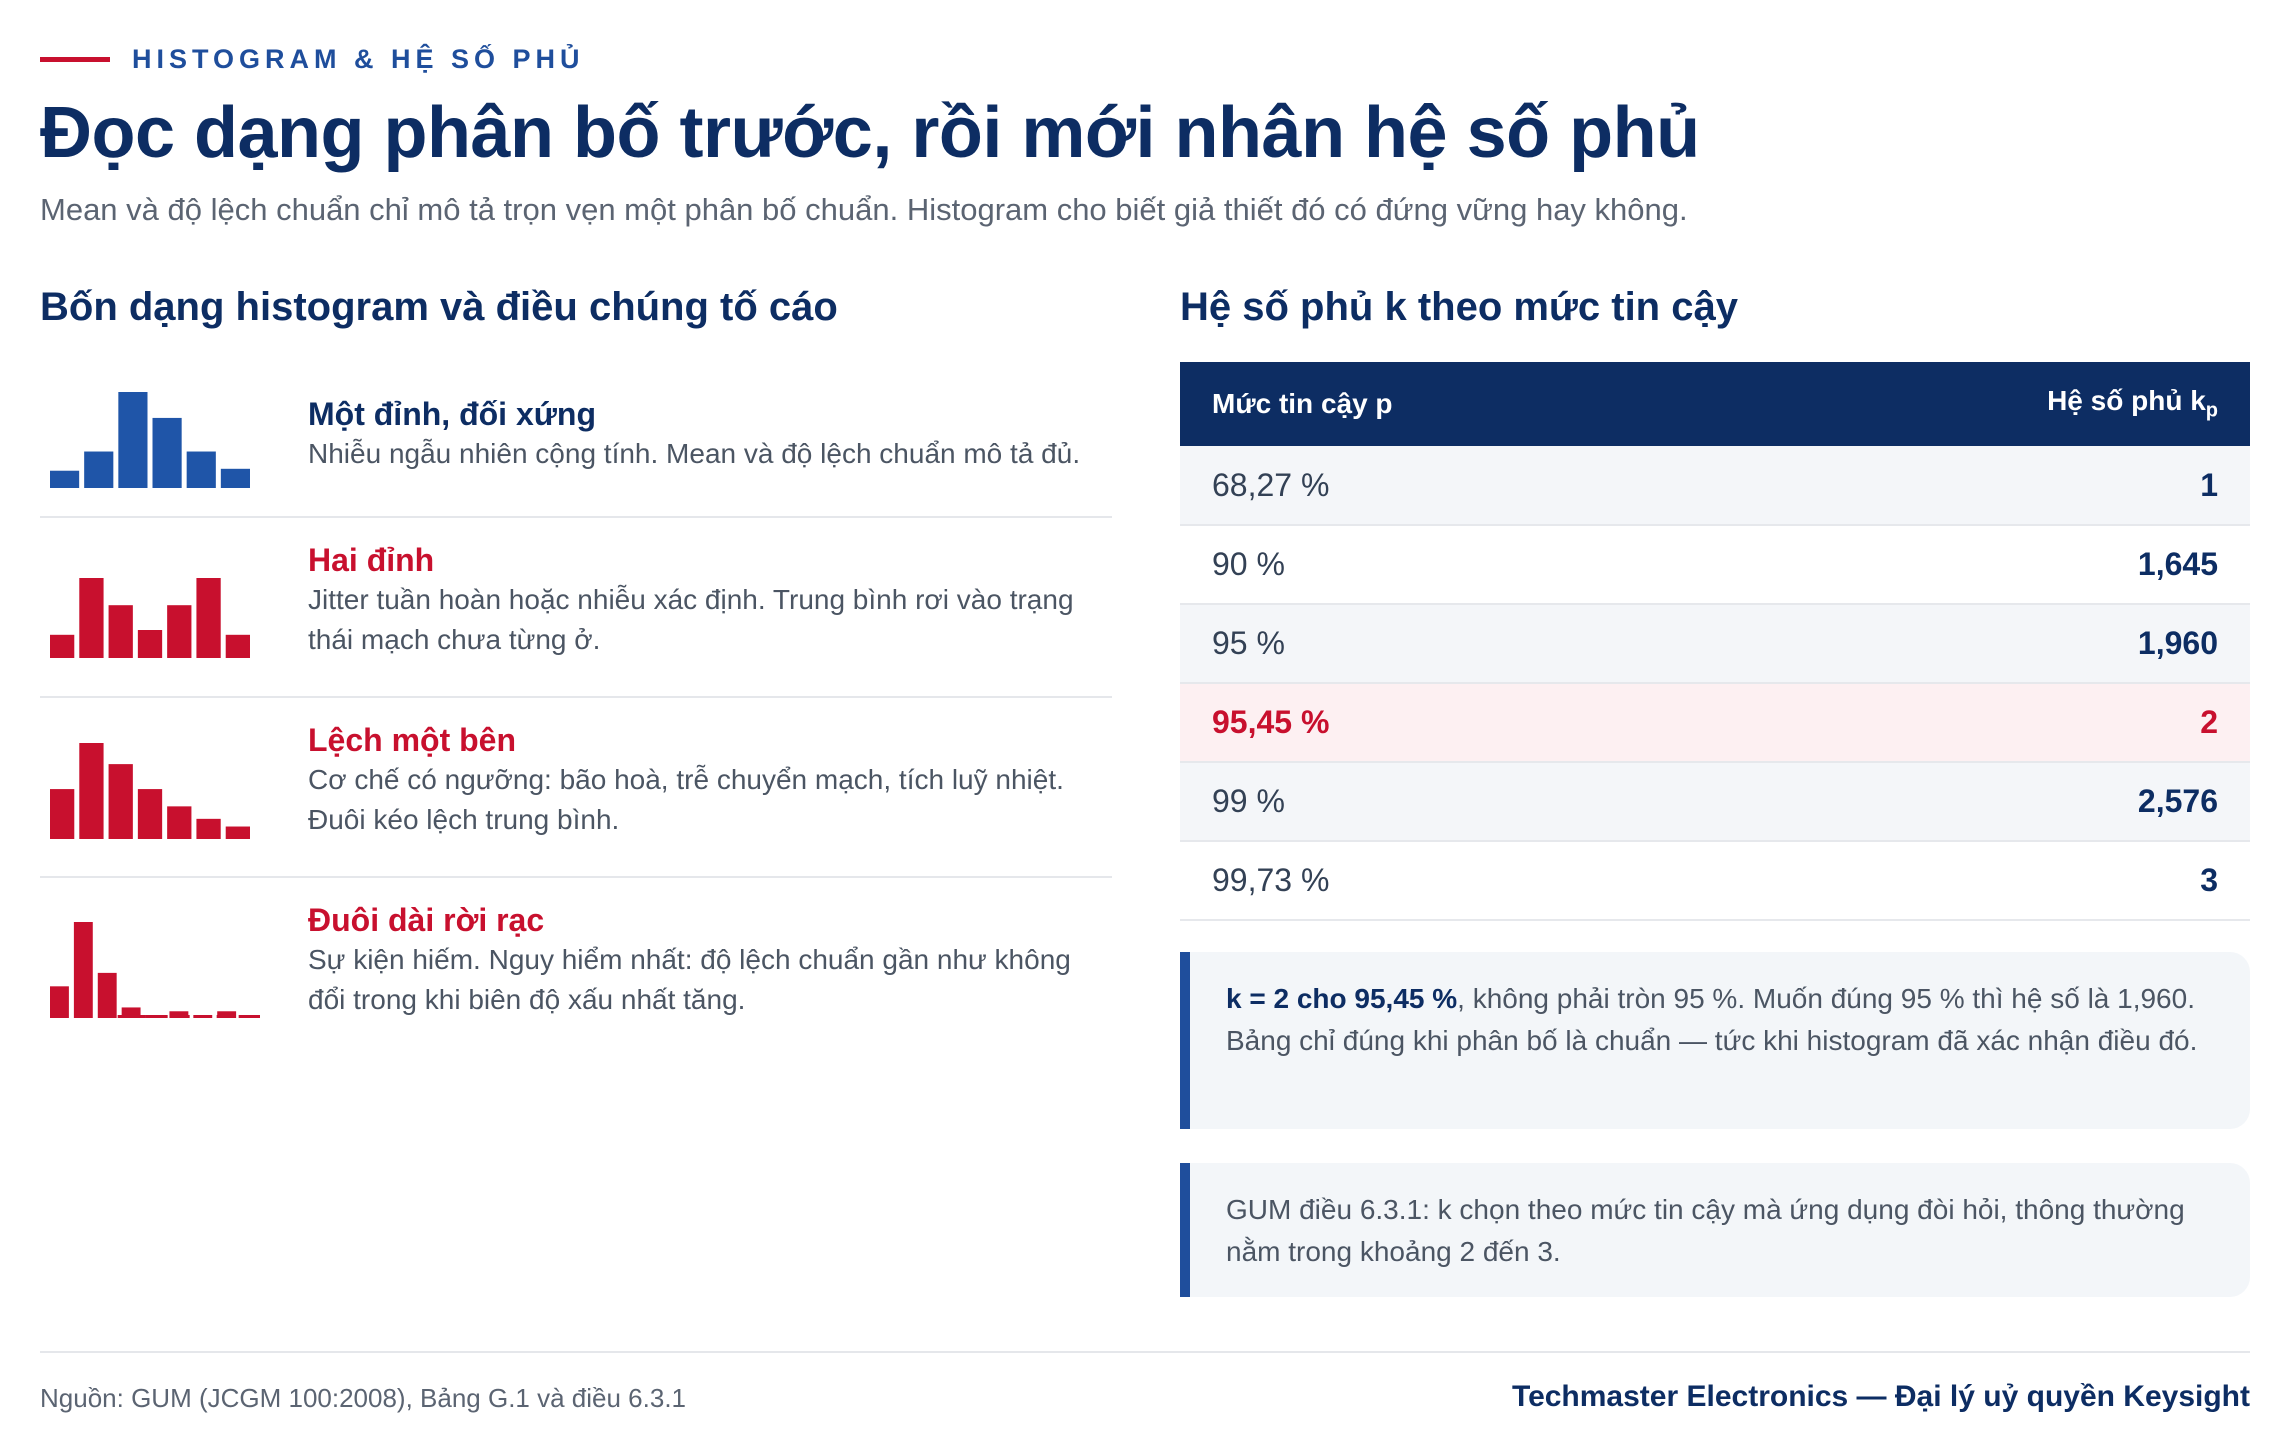 This screenshot has height=1454, width=2288. Describe the element at coordinates (1987, 565) in the screenshot. I see `coverage-cell: 1,645` at that location.